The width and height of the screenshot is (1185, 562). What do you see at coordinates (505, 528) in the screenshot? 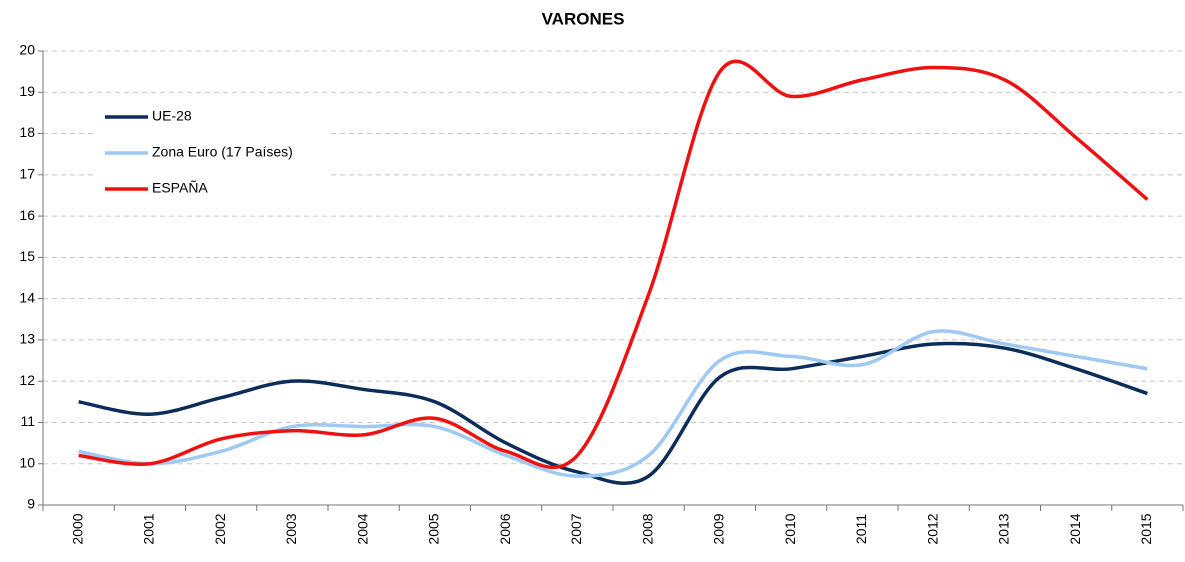
I see `x-tick-label: 2006` at bounding box center [505, 528].